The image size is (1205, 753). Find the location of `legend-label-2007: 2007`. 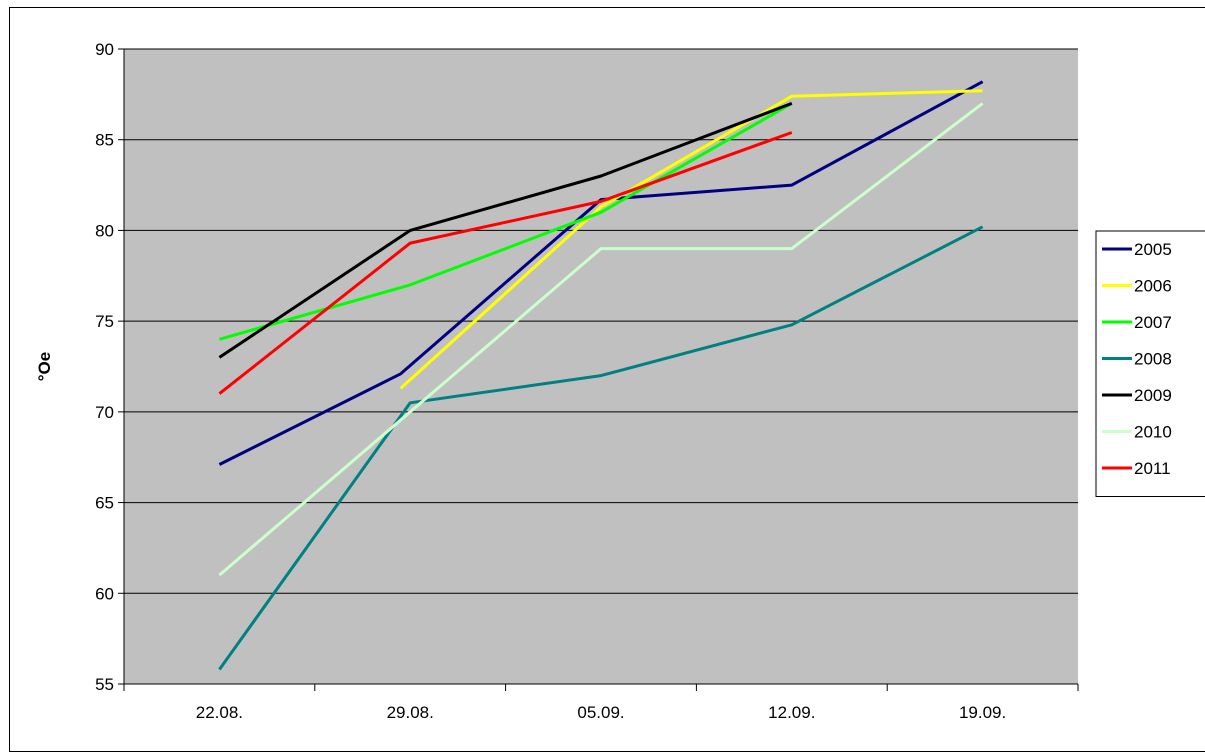

legend-label-2007: 2007 is located at coordinates (1153, 322).